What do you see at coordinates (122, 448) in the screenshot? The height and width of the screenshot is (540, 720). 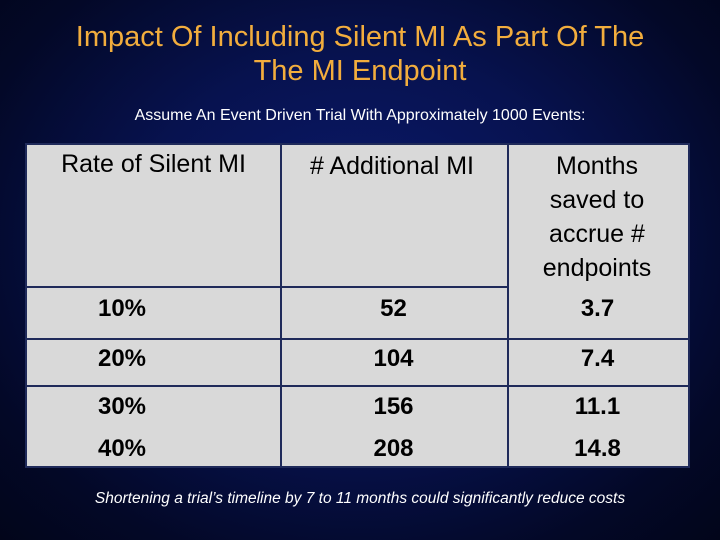 I see `cell-rate-row-4: 40%` at bounding box center [122, 448].